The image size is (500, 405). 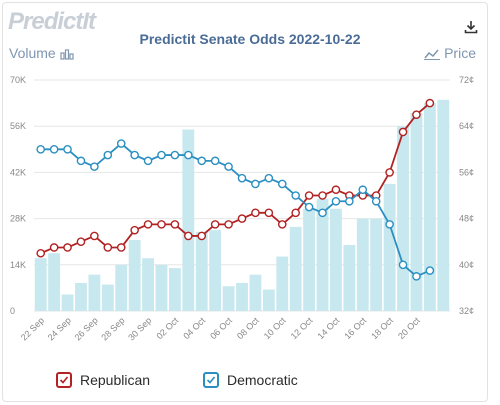 What do you see at coordinates (115, 380) in the screenshot?
I see `legend-label-republican: Republican` at bounding box center [115, 380].